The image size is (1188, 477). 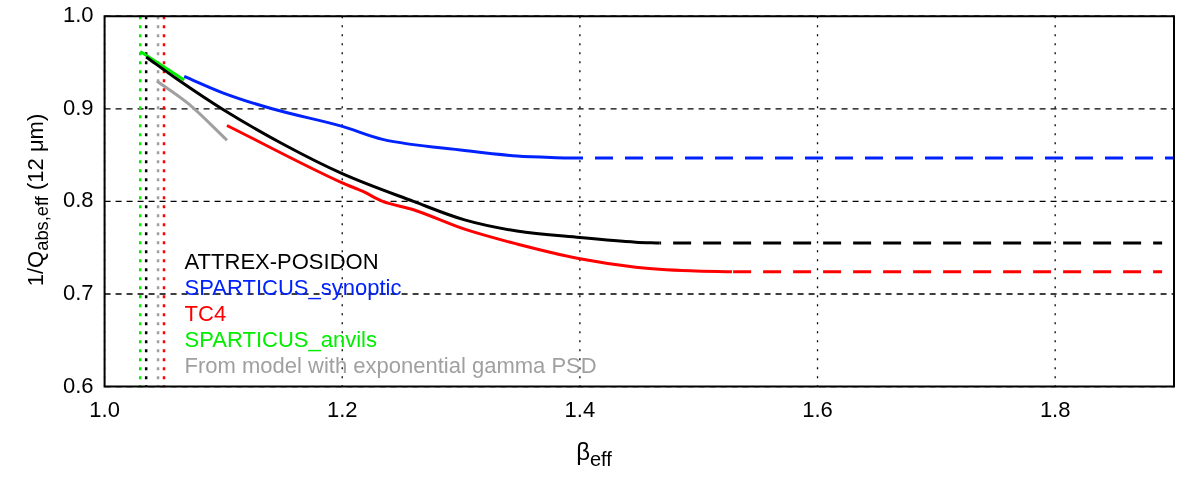 I want to click on y-tick-label: 0.6, so click(x=78, y=385).